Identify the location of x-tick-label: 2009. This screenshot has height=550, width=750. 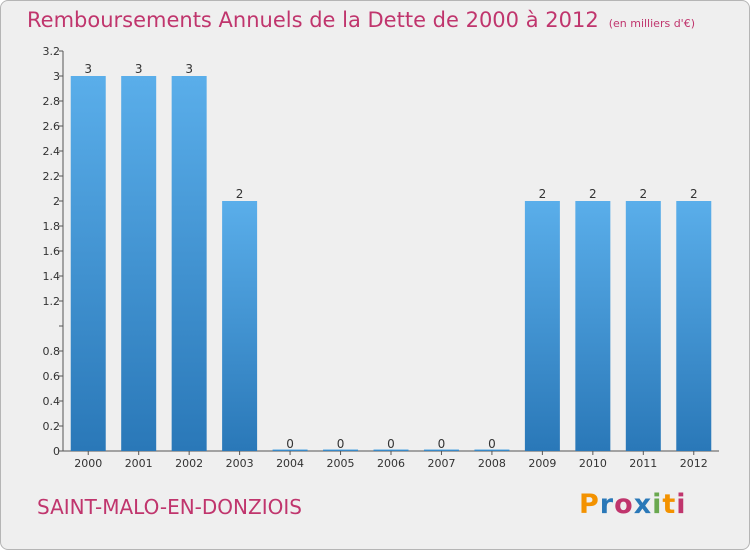
(542, 463).